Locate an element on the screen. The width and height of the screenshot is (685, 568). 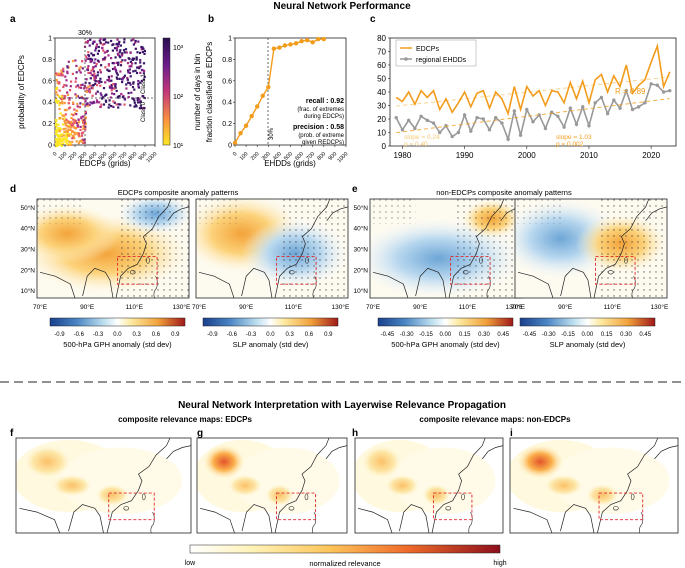
panel-a-xtick: 100 is located at coordinates (63, 156).